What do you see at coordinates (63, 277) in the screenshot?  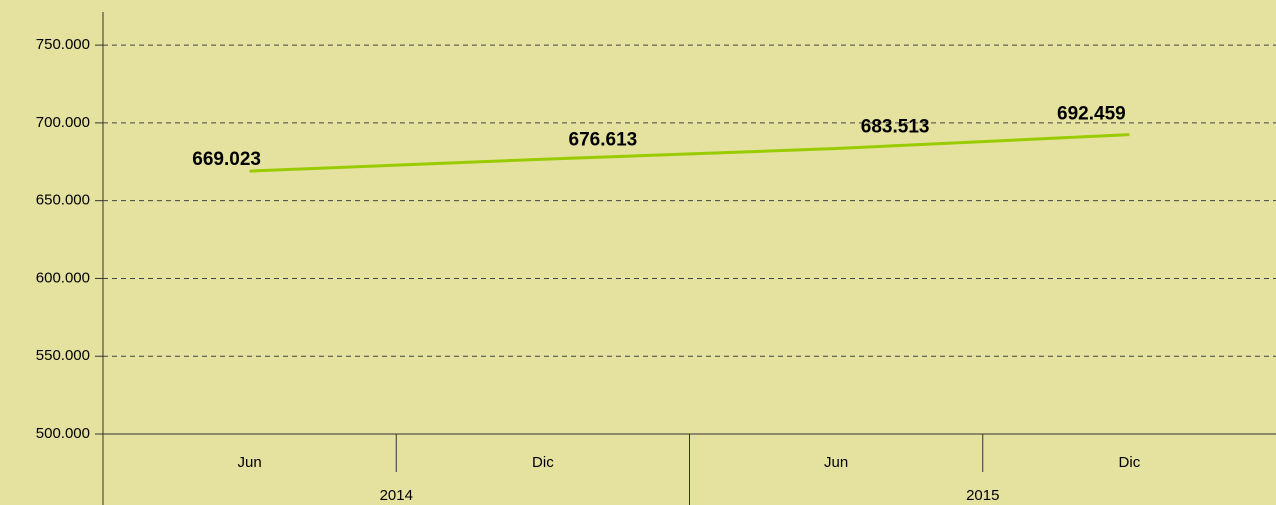 I see `y-tick-label: 600.000` at bounding box center [63, 277].